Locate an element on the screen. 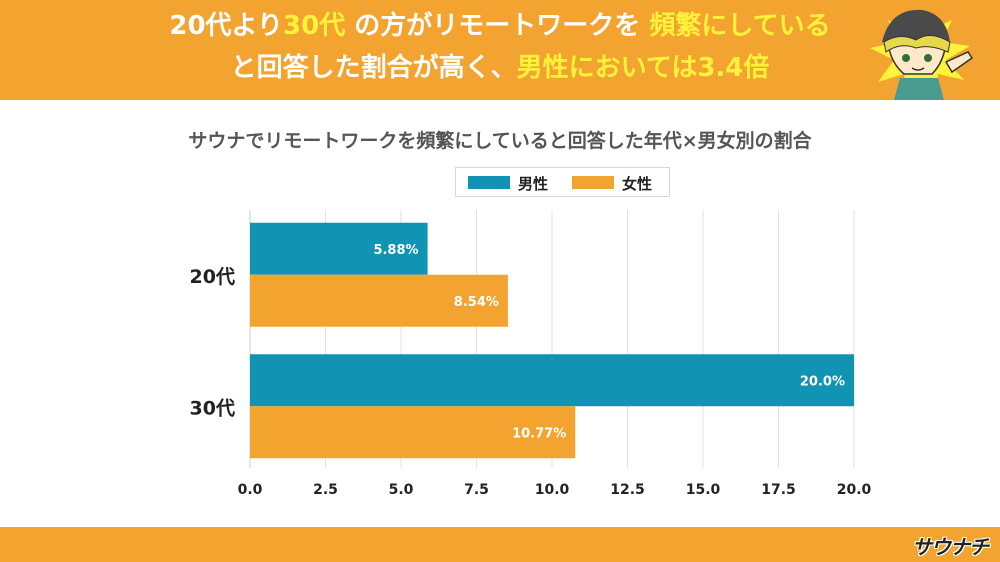 The width and height of the screenshot is (1000, 562). x-tick-label: 15.0 is located at coordinates (703, 490).